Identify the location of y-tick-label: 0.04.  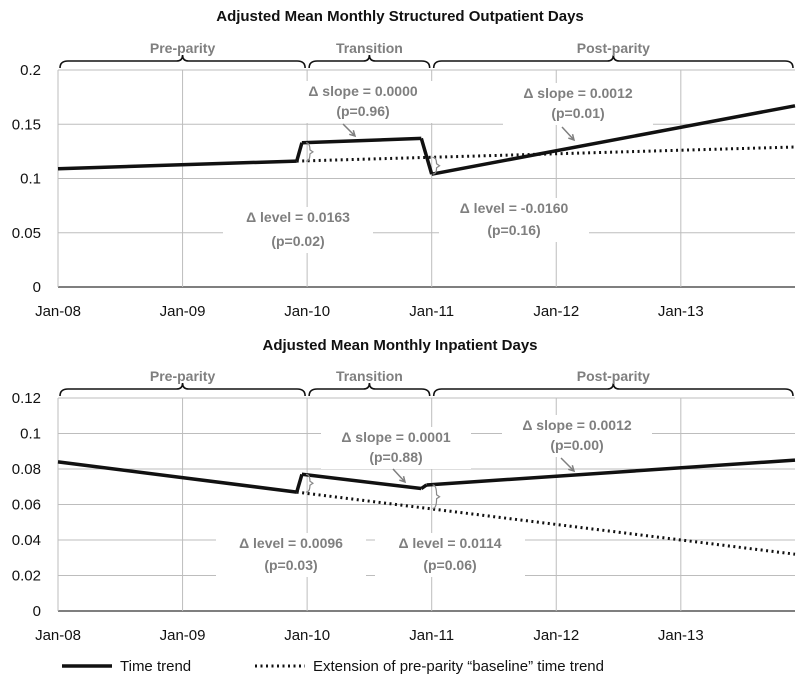
(26, 540).